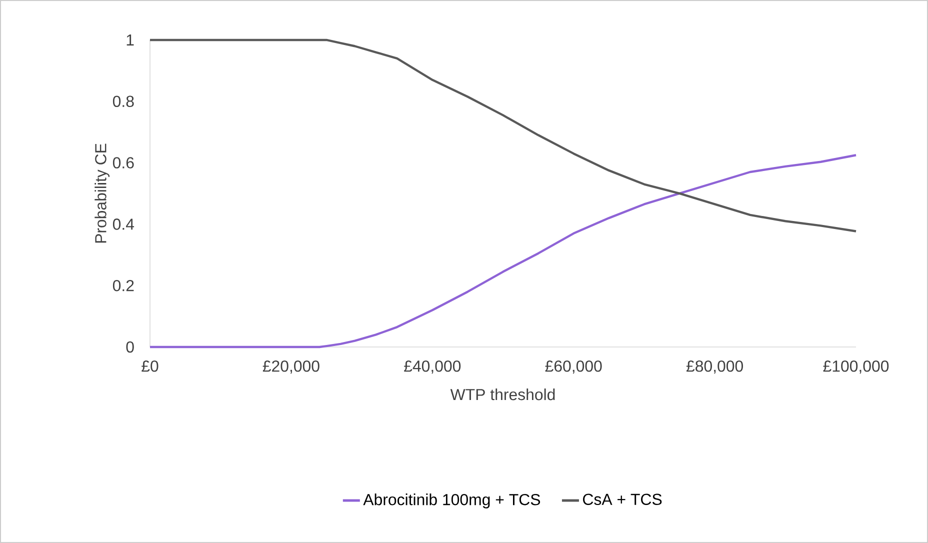  I want to click on x-axis-title: WTP threshold, so click(502, 394).